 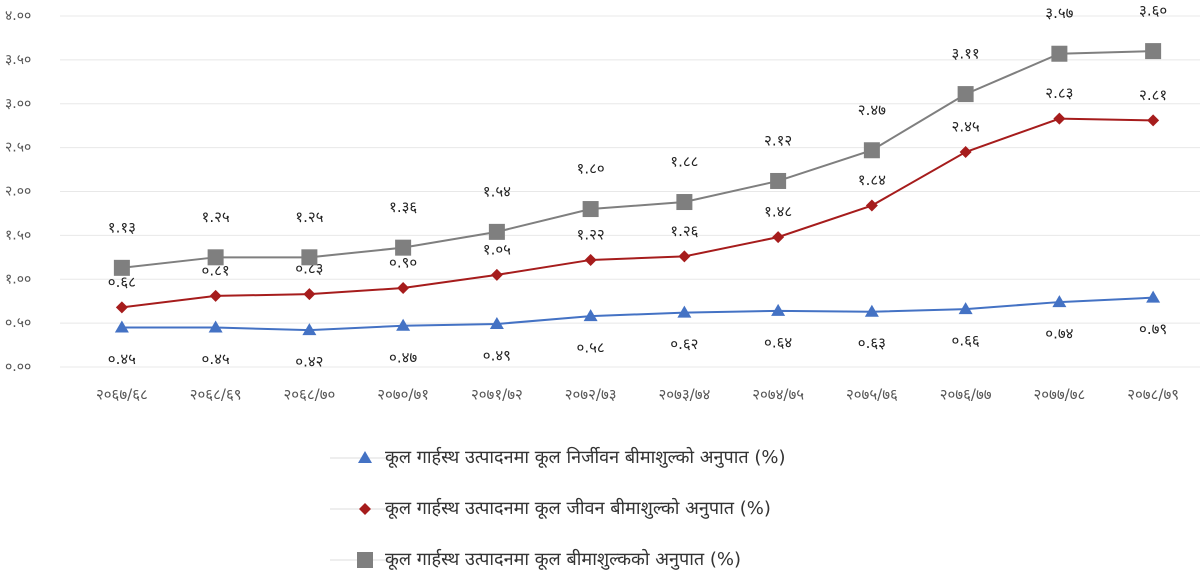 What do you see at coordinates (778, 395) in the screenshot?
I see `x-tick-label: २०७४/७५` at bounding box center [778, 395].